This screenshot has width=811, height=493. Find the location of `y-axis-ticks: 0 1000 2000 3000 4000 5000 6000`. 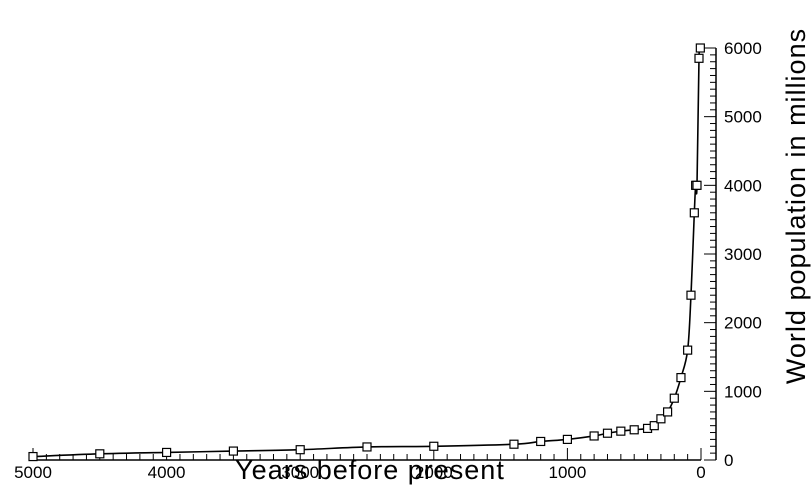

y-axis-ticks: 0 1000 2000 3000 4000 5000 6000 is located at coordinates (733, 254).